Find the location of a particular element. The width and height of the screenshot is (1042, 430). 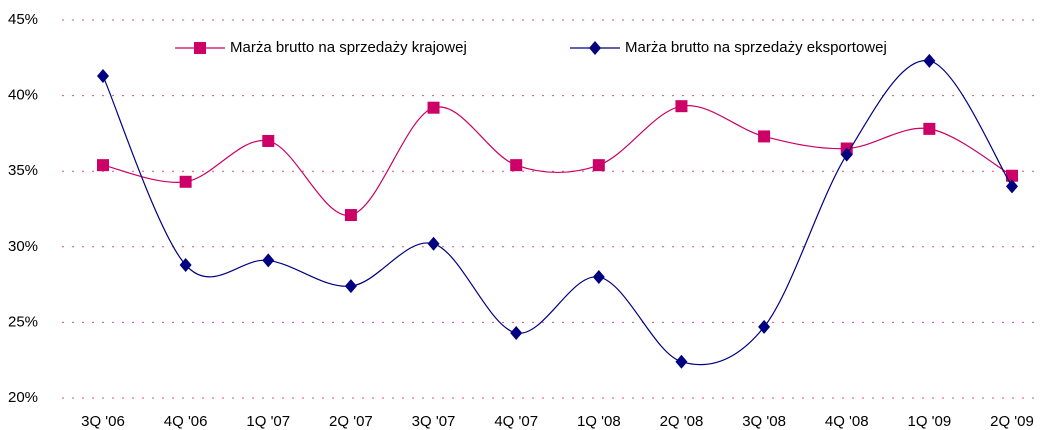

x-tick-label: 2Q '07 is located at coordinates (351, 421).